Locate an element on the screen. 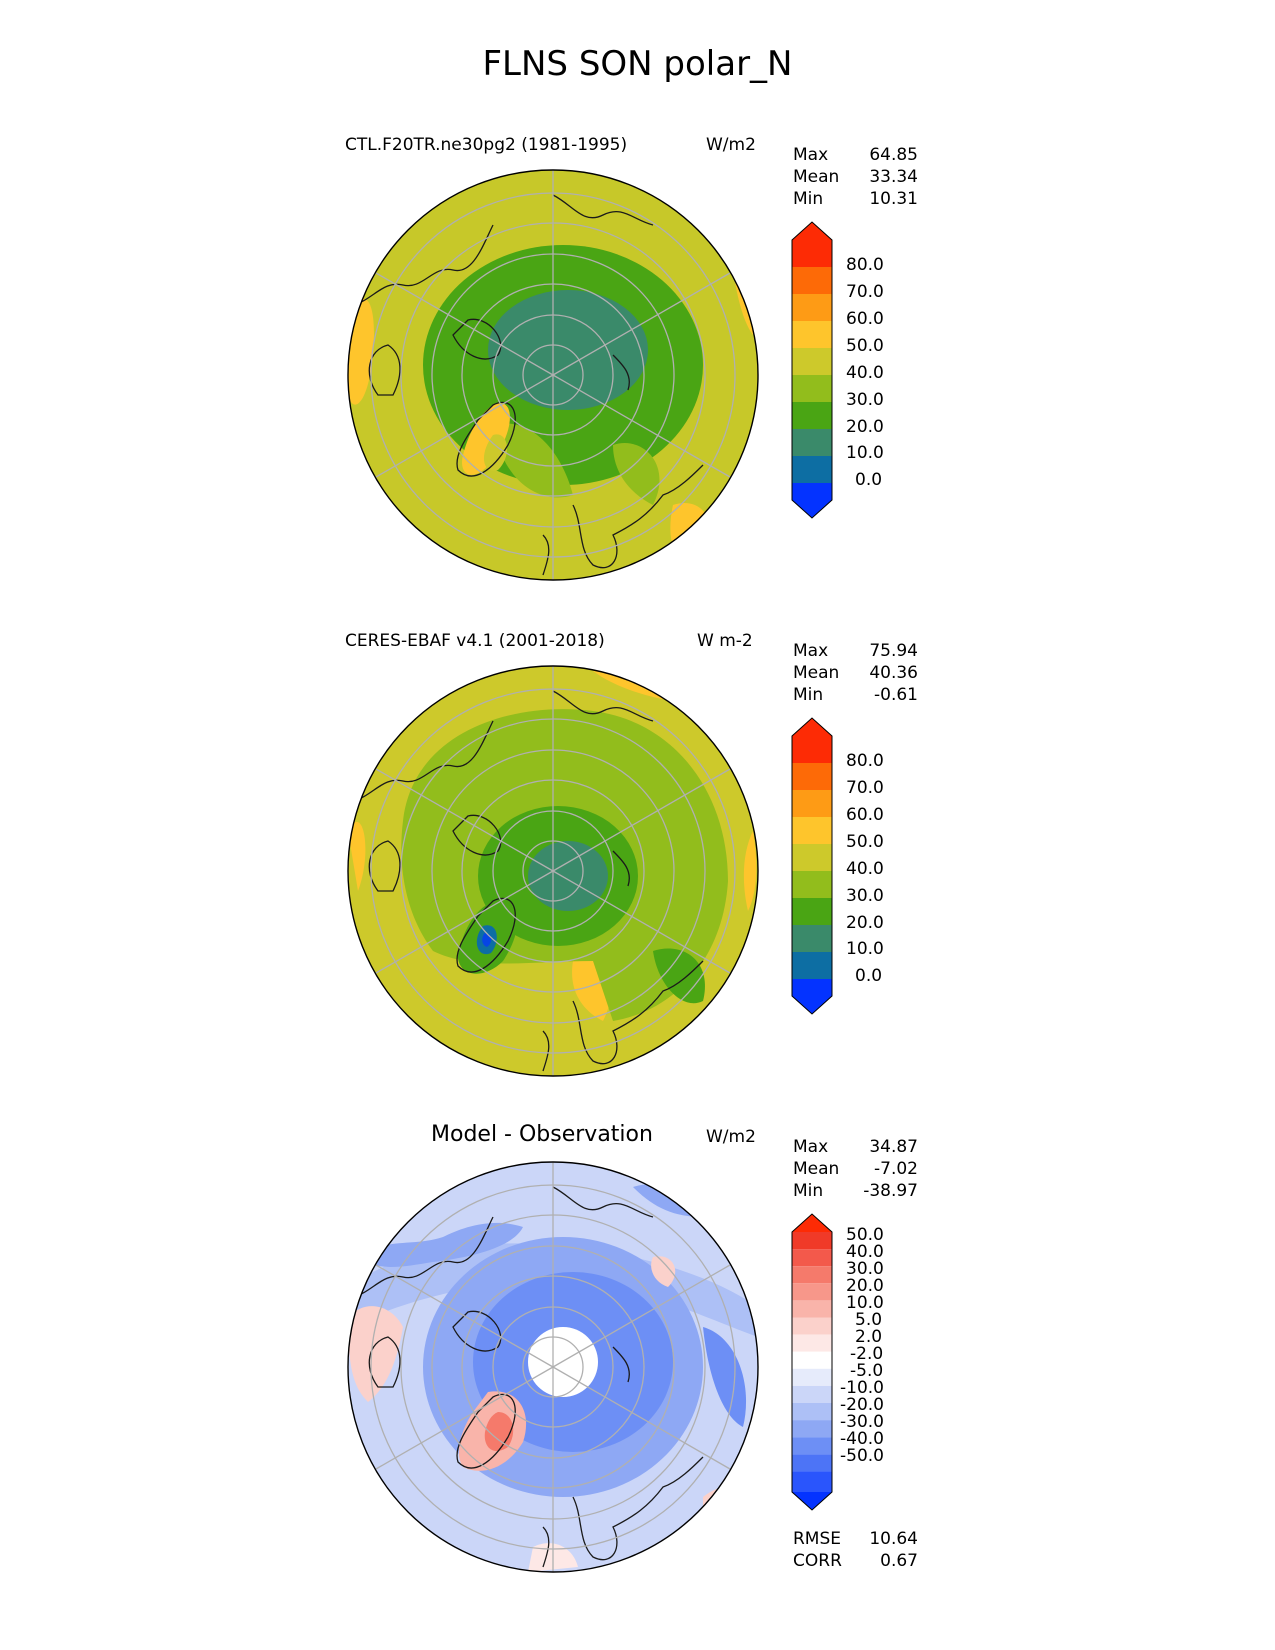 The width and height of the screenshot is (1275, 1650). panel-2-cbar-tick: 70.0 is located at coordinates (865, 788).